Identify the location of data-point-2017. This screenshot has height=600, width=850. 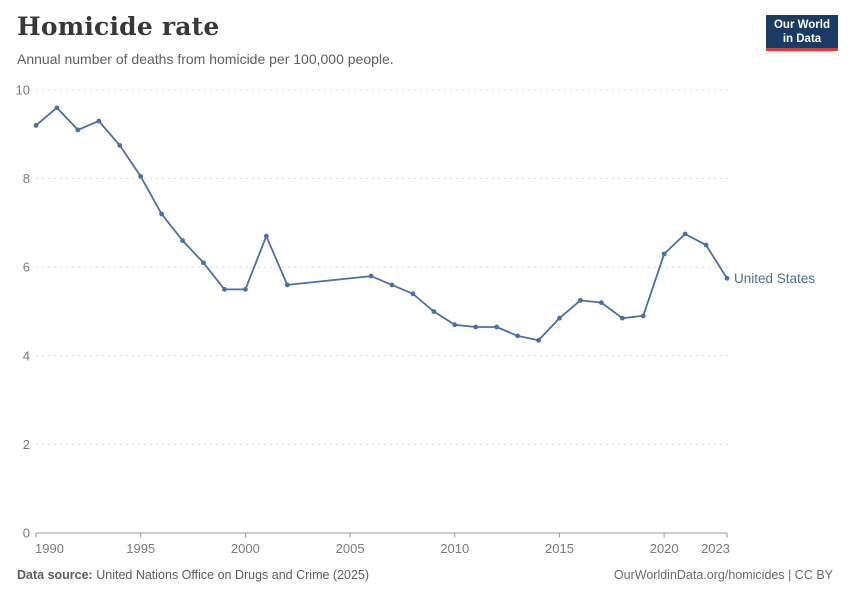
(601, 303).